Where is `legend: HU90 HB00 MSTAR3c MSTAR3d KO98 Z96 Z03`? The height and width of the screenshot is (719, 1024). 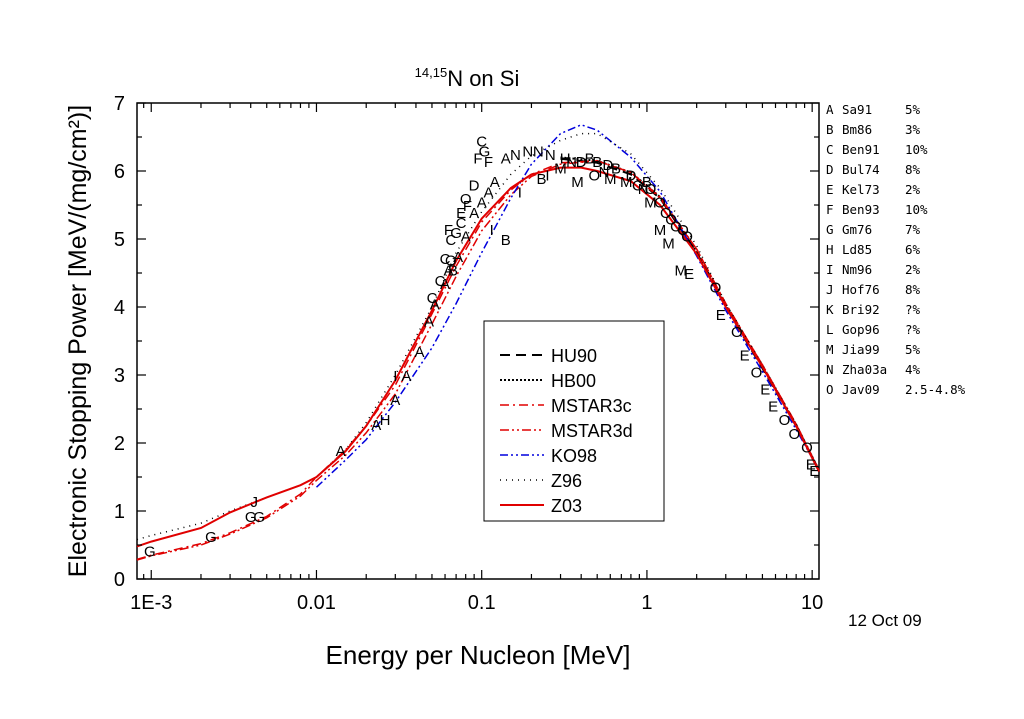
legend: HU90 HB00 MSTAR3c MSTAR3d KO98 Z96 Z03 is located at coordinates (574, 421).